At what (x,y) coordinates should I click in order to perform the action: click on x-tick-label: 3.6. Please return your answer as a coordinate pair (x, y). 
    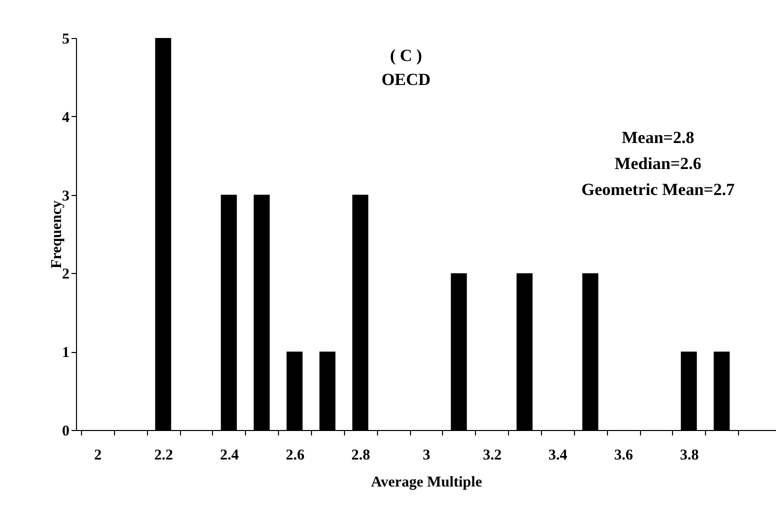
    Looking at the image, I should click on (624, 456).